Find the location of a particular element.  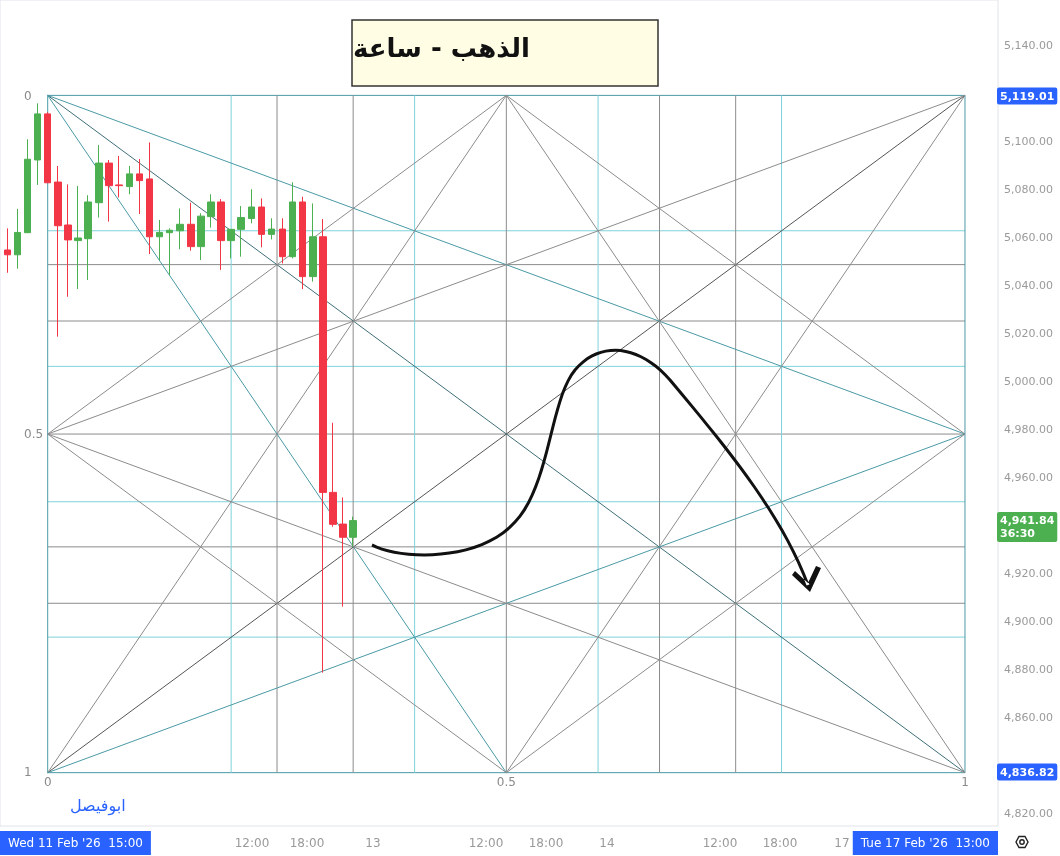

y2-tick-label: 0 is located at coordinates (28, 95).